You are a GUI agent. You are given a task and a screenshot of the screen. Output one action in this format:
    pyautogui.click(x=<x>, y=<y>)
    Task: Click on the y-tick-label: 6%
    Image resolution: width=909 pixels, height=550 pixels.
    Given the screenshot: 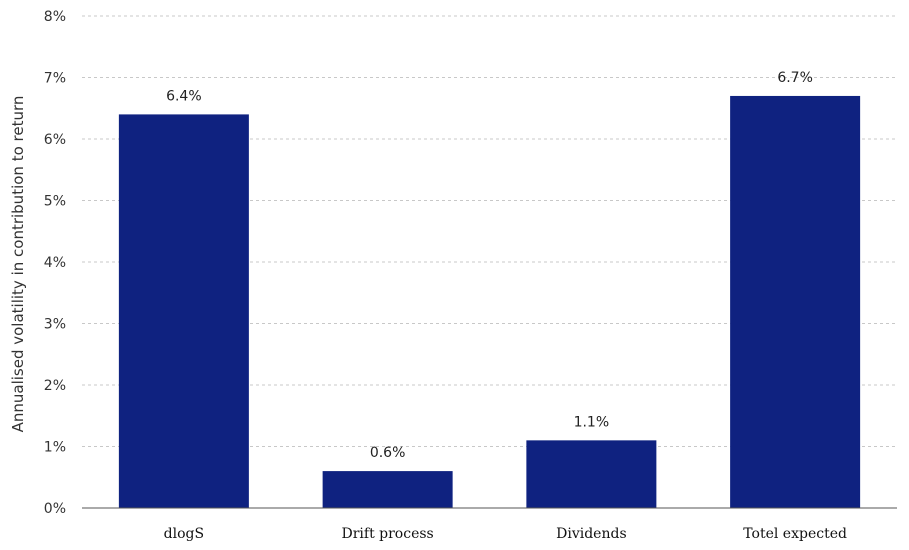 What is the action you would take?
    pyautogui.click(x=55, y=140)
    